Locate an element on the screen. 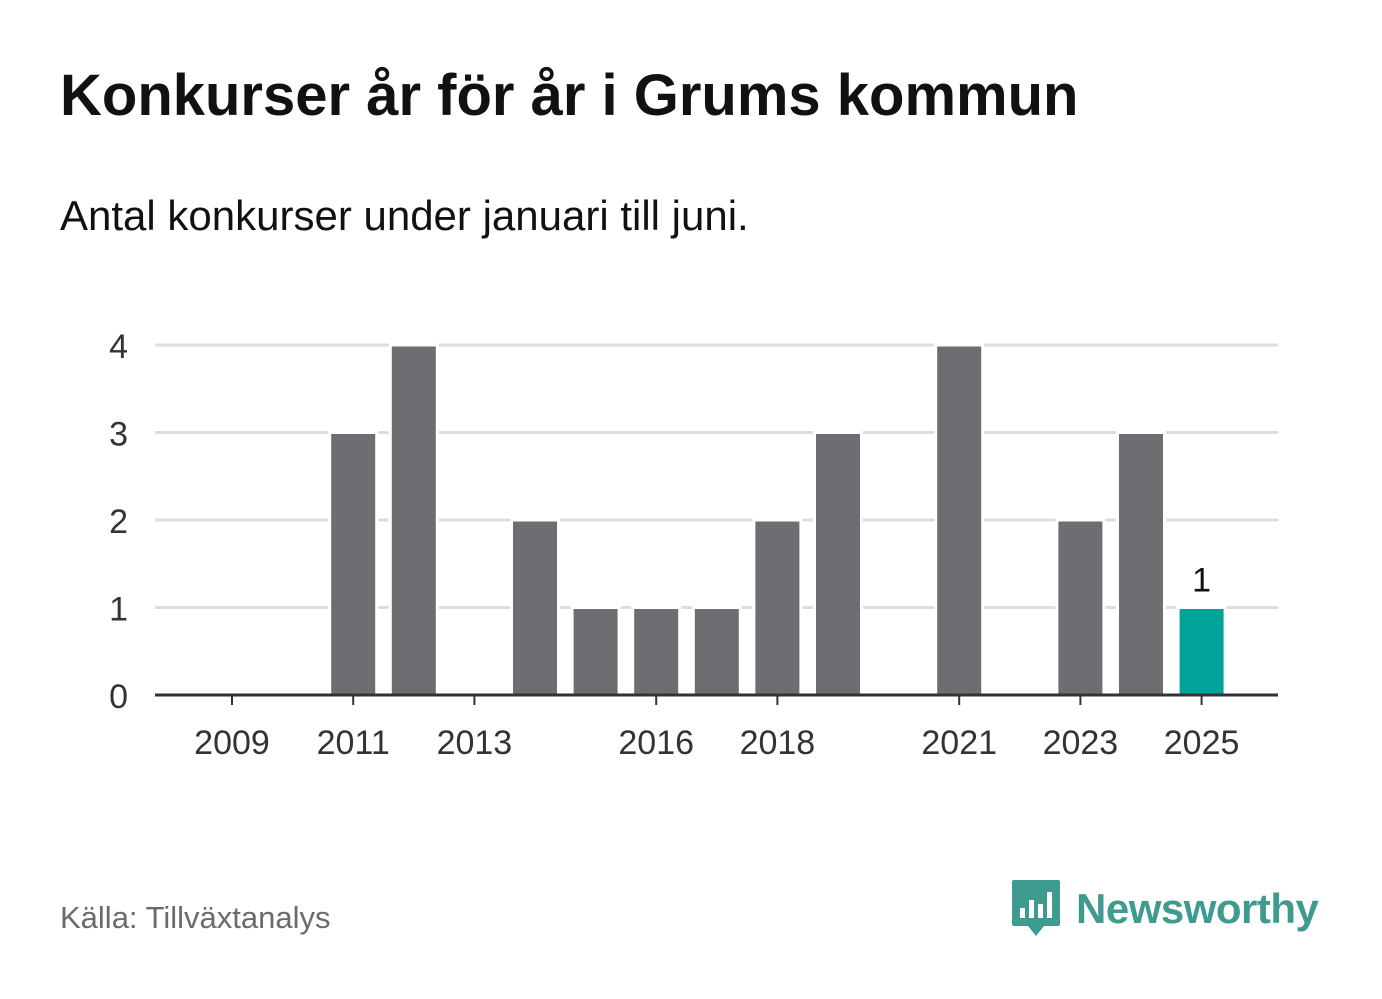 The height and width of the screenshot is (999, 1382). y-tick-label: 0 is located at coordinates (118, 697).